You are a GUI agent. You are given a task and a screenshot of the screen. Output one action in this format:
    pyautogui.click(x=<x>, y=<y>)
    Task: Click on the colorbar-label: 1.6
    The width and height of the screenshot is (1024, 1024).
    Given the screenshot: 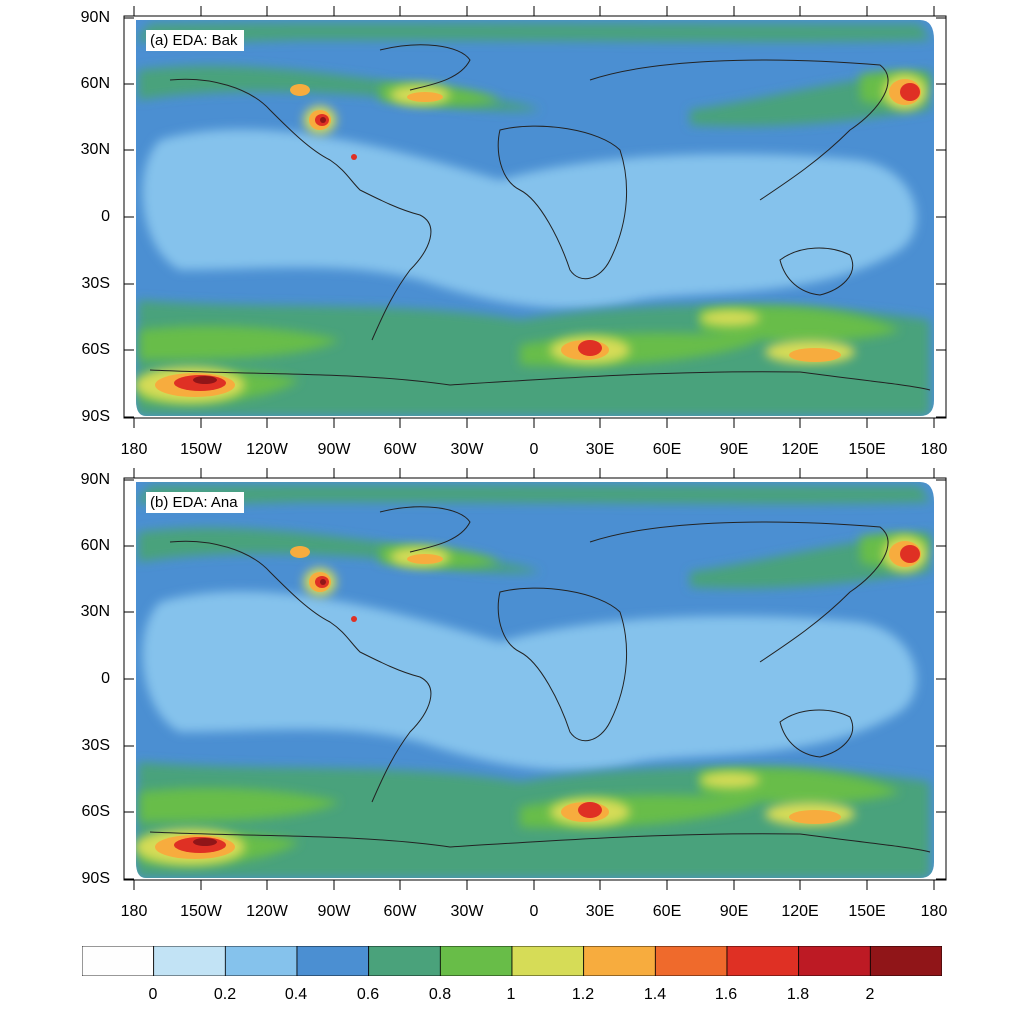 What is the action you would take?
    pyautogui.click(x=726, y=994)
    